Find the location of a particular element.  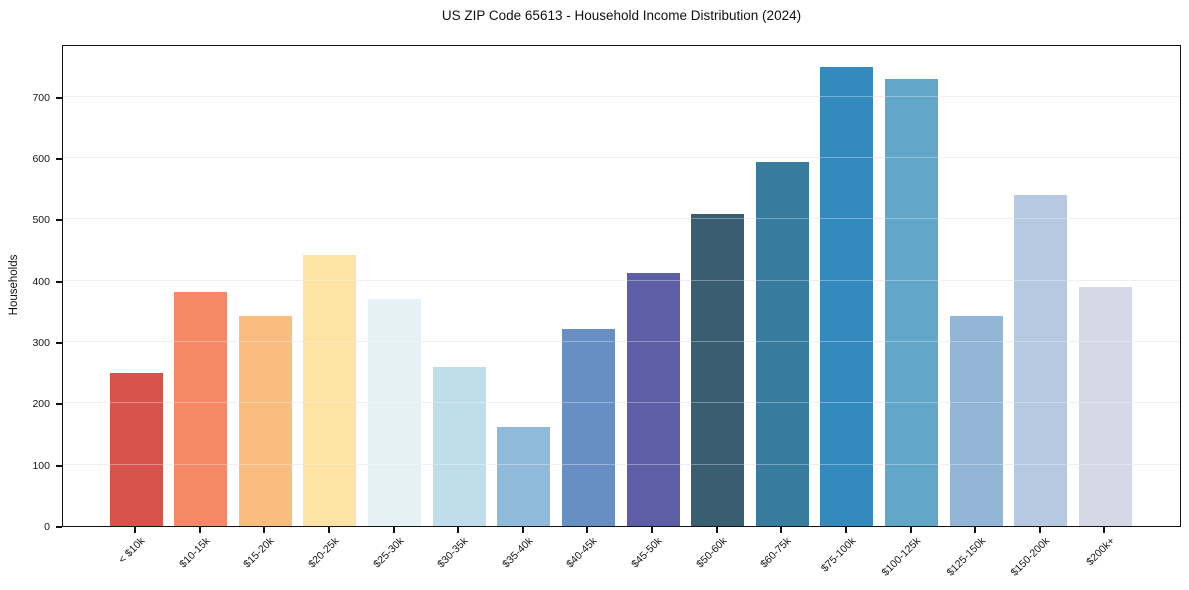

y-tick-label: 600 is located at coordinates (41, 159).